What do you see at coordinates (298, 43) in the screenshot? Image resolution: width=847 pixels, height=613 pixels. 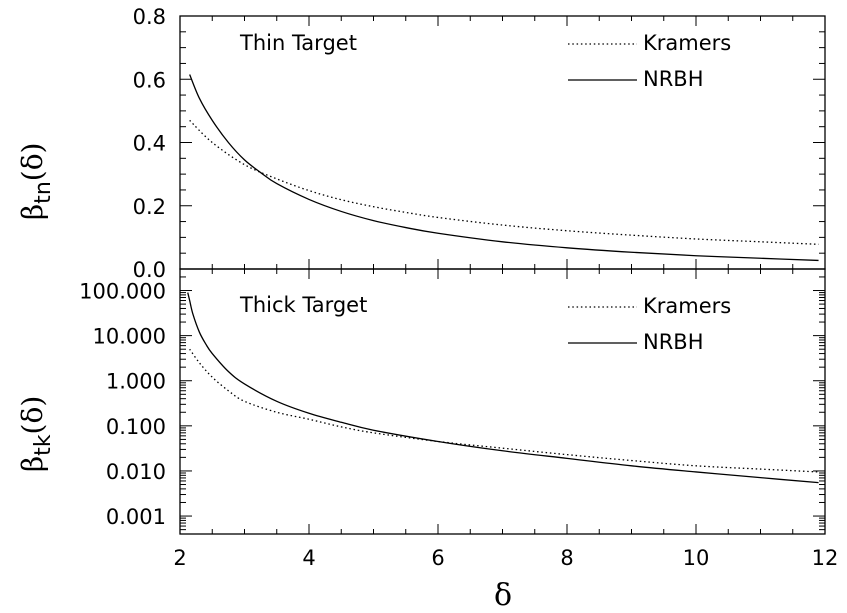 I see `top-panel-annotation: Thin Target` at bounding box center [298, 43].